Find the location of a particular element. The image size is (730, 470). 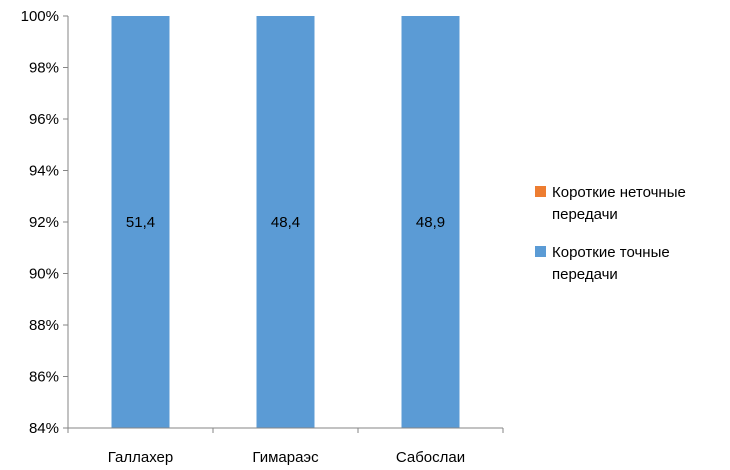

legend-swatch-inaccurate is located at coordinates (540, 191).